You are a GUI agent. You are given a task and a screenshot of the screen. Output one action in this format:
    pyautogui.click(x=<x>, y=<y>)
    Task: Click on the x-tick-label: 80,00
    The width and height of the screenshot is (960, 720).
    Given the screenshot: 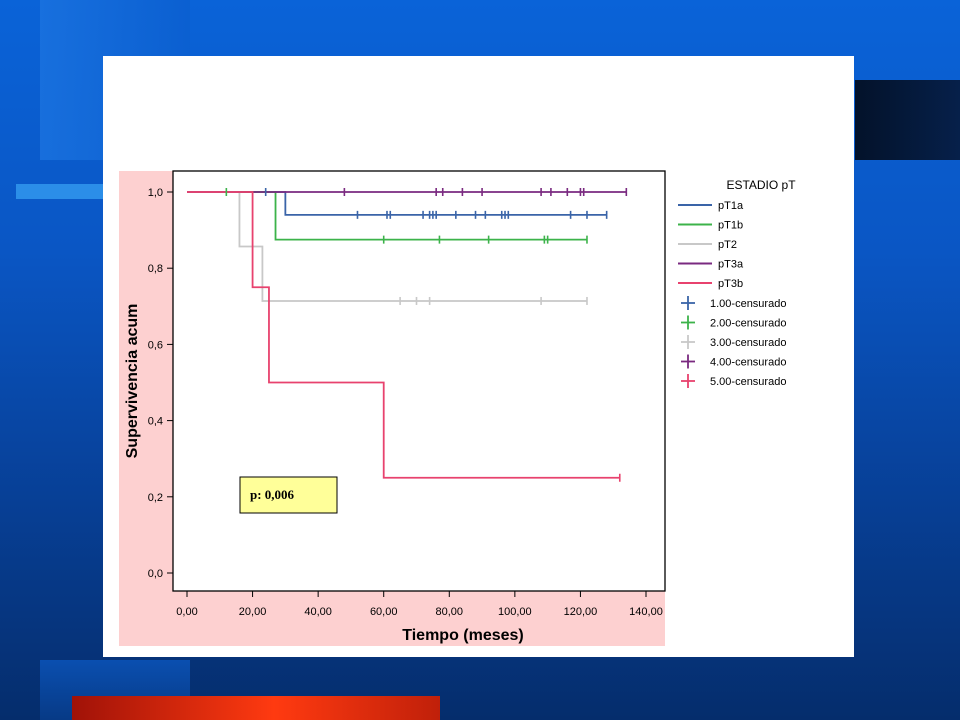 What is the action you would take?
    pyautogui.click(x=450, y=612)
    